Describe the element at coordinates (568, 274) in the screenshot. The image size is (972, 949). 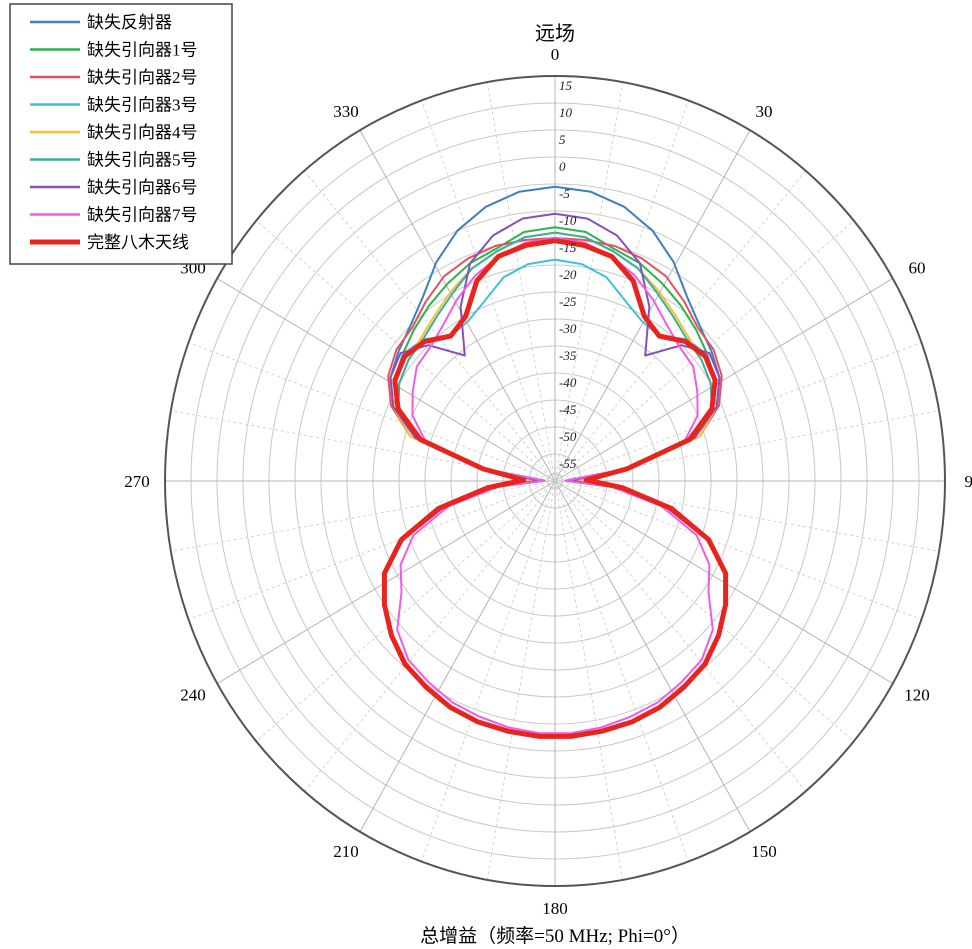
I see `radial-tick-label: -20` at that location.